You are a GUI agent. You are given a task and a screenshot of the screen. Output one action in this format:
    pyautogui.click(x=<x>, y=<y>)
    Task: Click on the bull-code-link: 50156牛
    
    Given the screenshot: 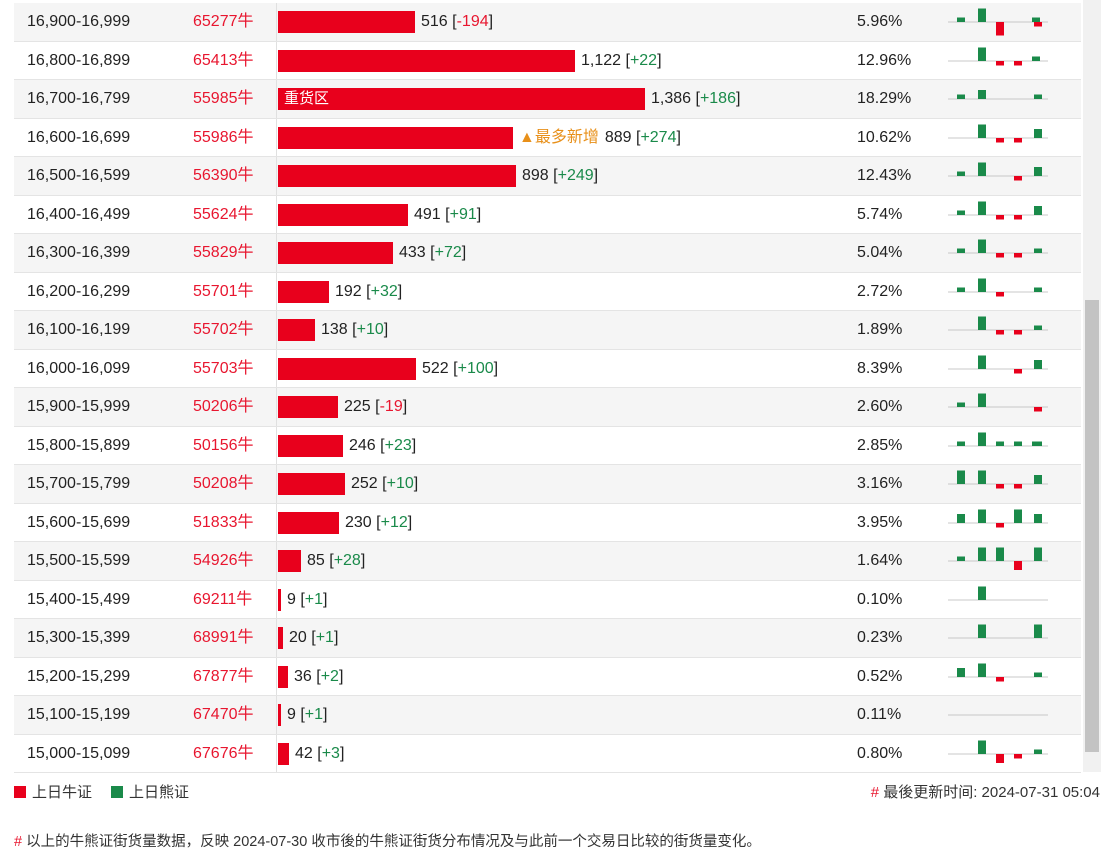 What is the action you would take?
    pyautogui.click(x=223, y=445)
    